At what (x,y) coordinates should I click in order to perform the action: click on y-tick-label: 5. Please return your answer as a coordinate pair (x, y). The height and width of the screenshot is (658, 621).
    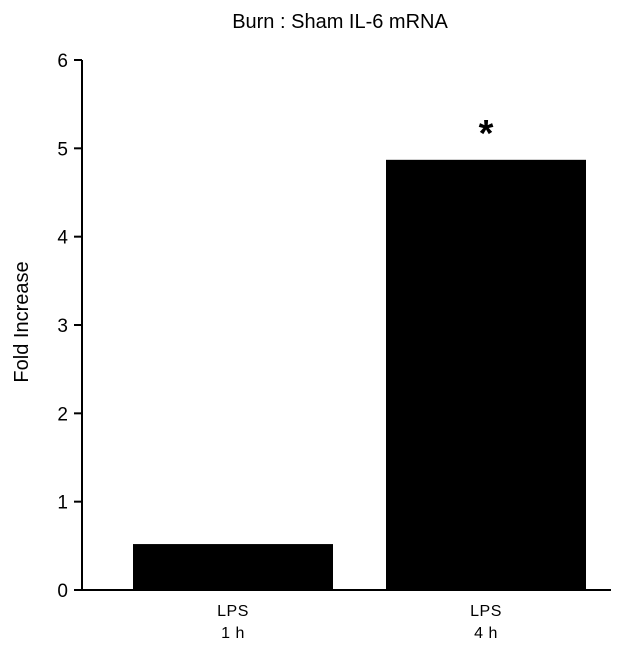
    Looking at the image, I should click on (62, 149).